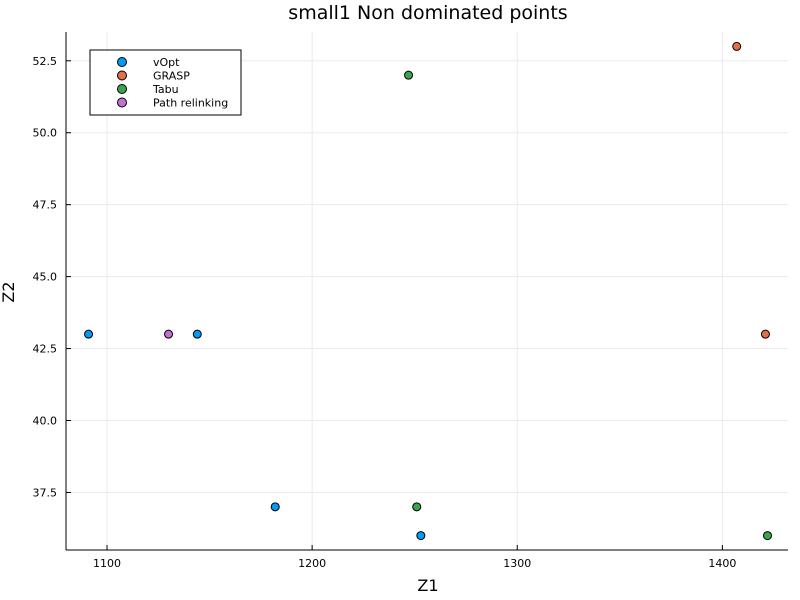 This screenshot has width=800, height=600. I want to click on legend-label: GRASP, so click(171, 76).